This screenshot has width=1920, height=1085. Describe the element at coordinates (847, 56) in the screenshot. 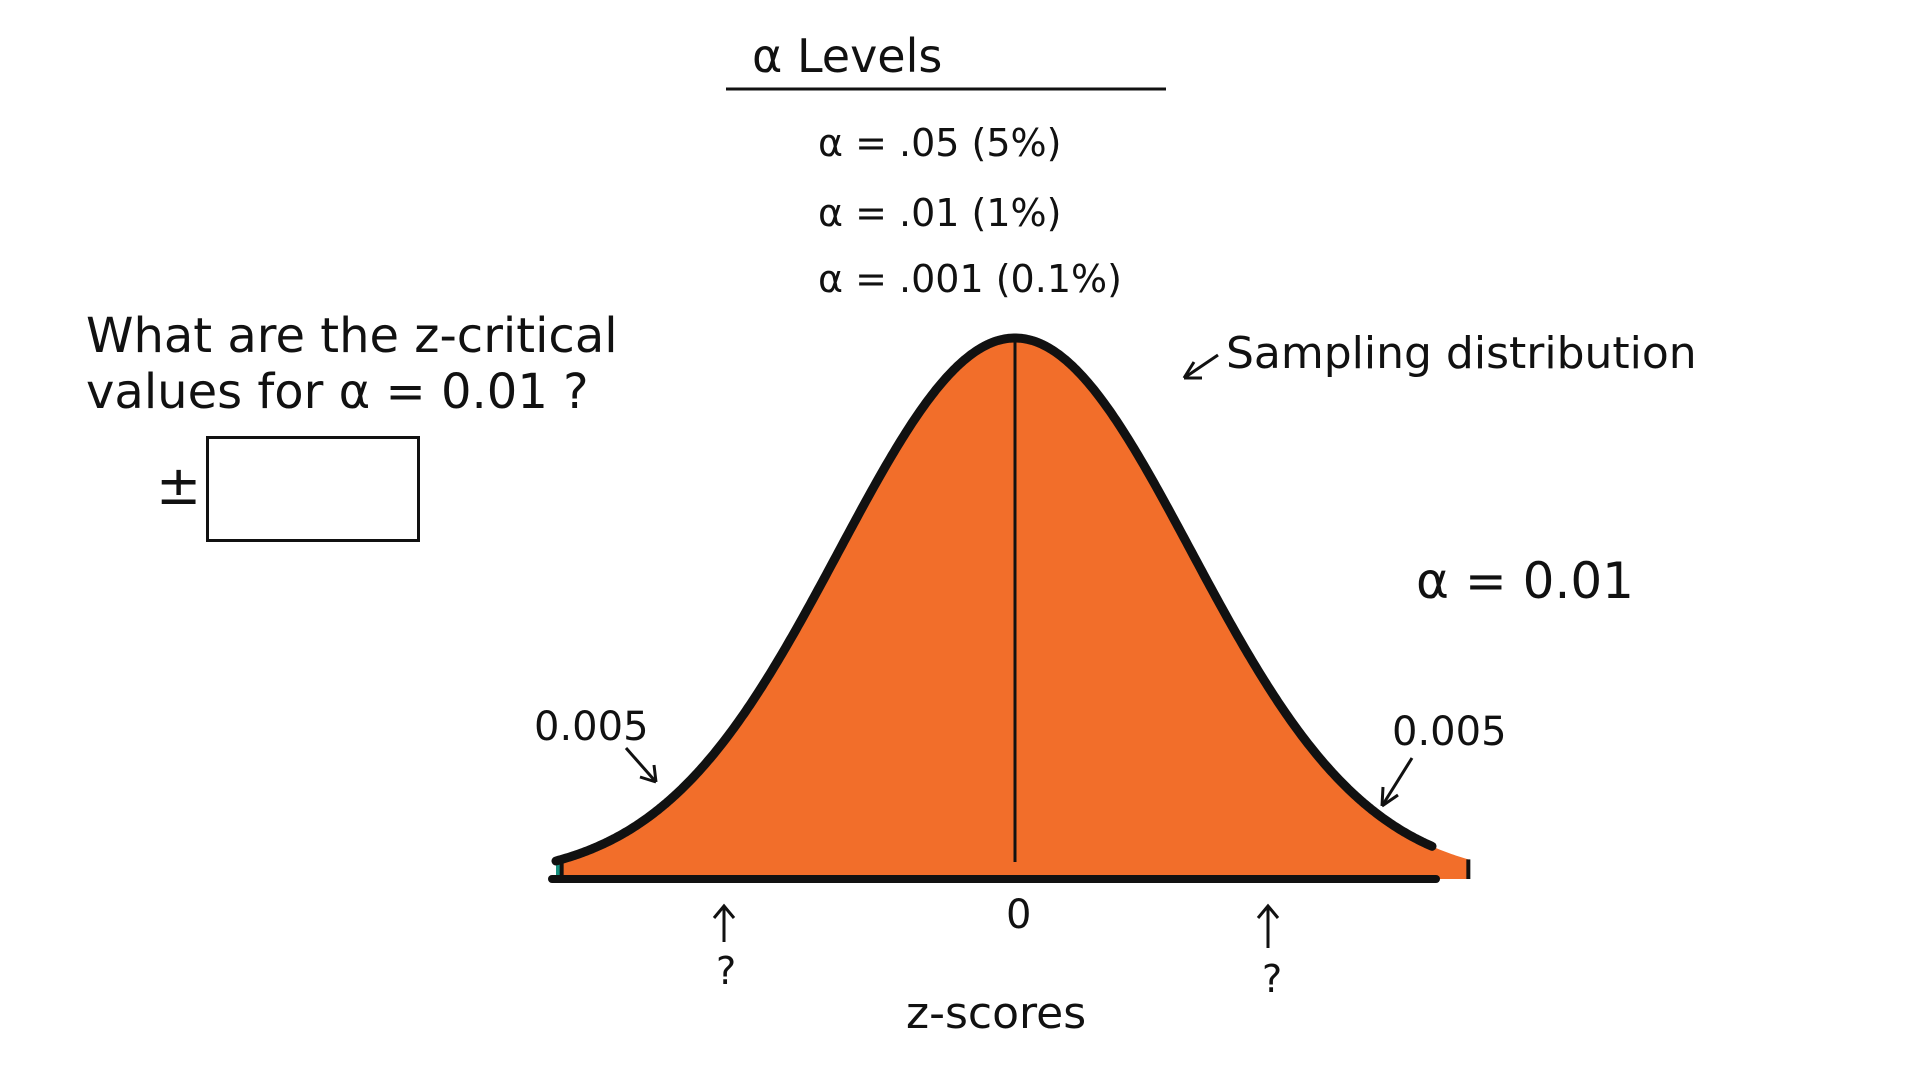

I see `alpha-levels-heading: α Levels` at that location.